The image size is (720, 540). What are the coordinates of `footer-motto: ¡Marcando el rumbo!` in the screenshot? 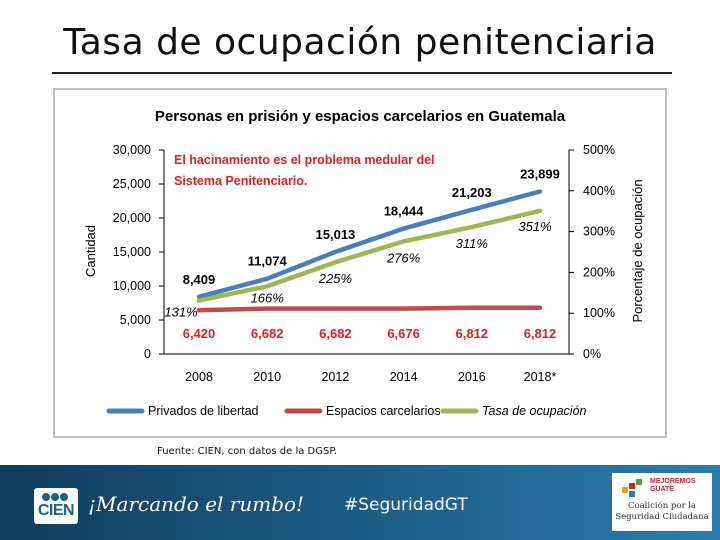 It's located at (196, 504).